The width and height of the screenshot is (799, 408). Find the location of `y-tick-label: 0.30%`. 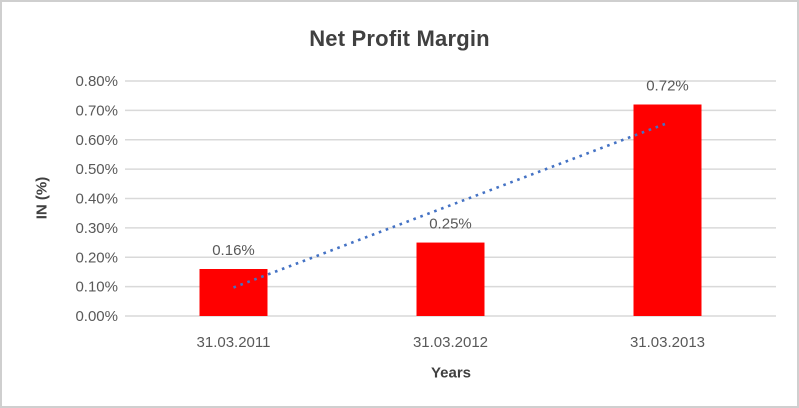

y-tick-label: 0.30% is located at coordinates (96, 228).